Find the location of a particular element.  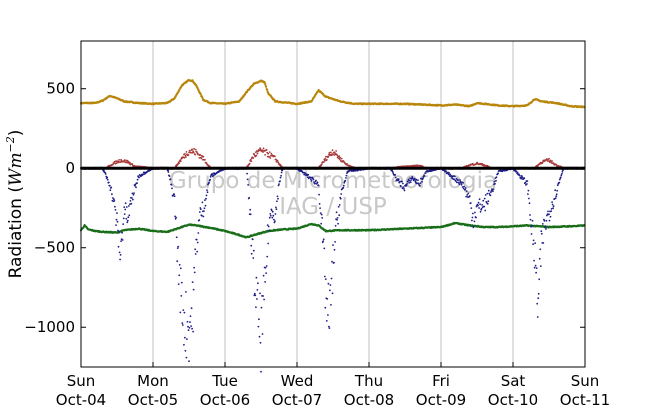

series-longwave_down is located at coordinates (332, 93).